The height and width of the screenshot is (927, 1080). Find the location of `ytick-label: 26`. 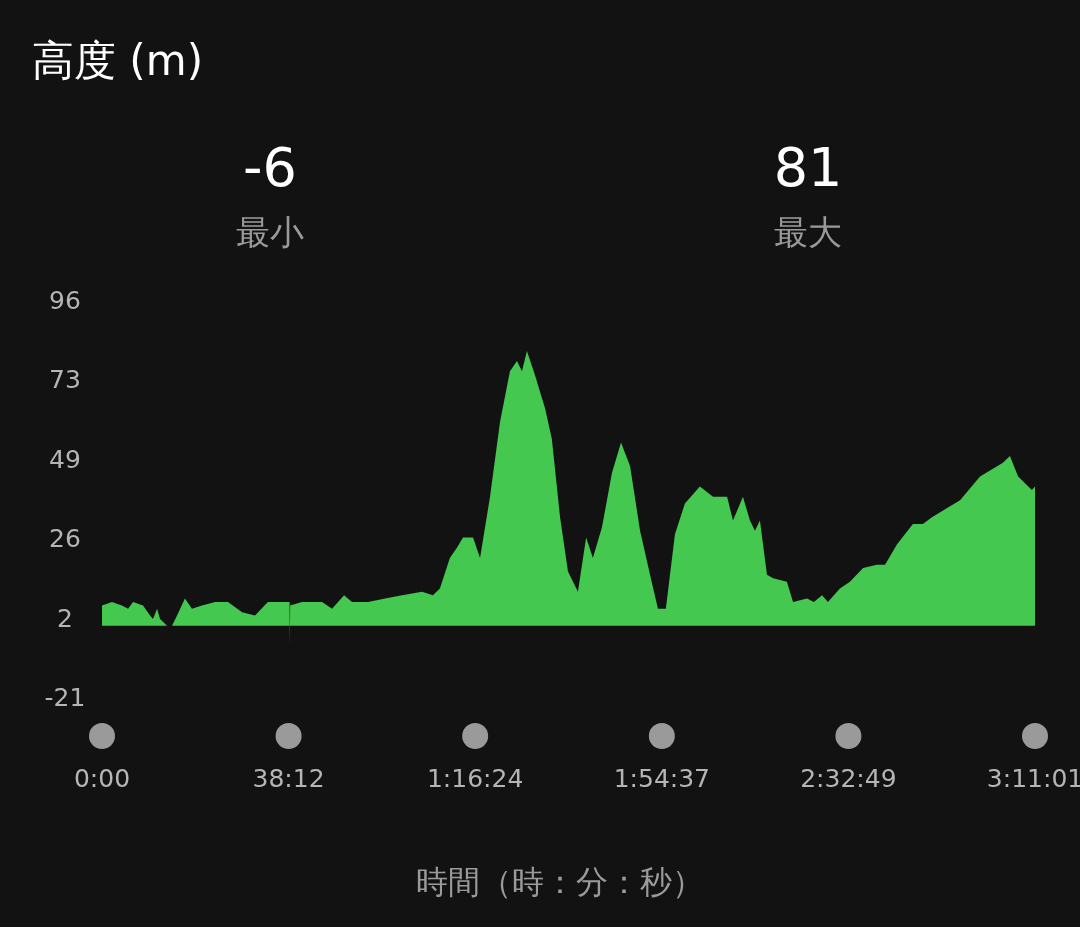

ytick-label: 26 is located at coordinates (65, 539).